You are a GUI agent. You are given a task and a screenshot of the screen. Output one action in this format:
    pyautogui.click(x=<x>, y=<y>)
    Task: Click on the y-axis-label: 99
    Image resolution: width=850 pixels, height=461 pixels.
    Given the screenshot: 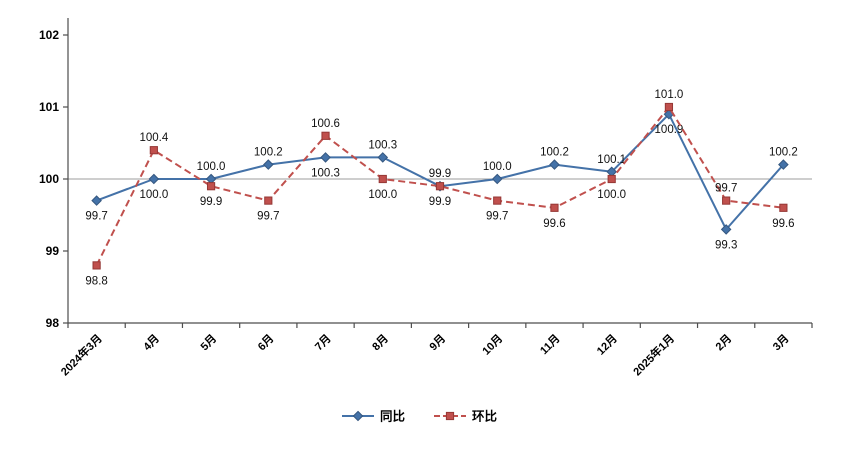 What is the action you would take?
    pyautogui.click(x=53, y=251)
    